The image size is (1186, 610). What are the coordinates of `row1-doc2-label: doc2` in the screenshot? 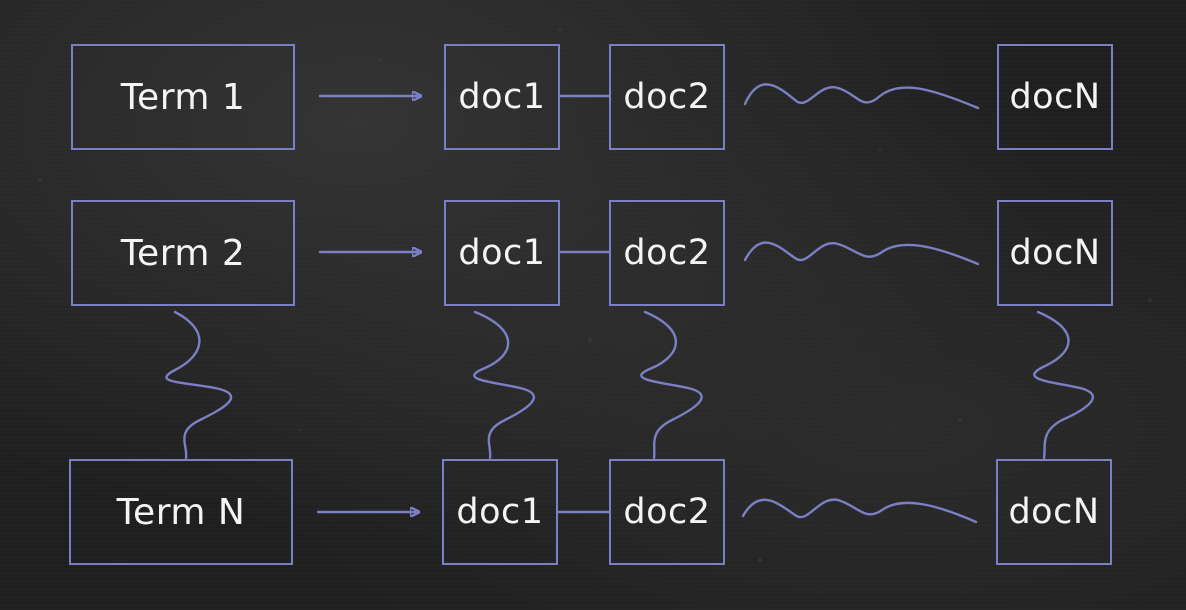 It's located at (667, 97).